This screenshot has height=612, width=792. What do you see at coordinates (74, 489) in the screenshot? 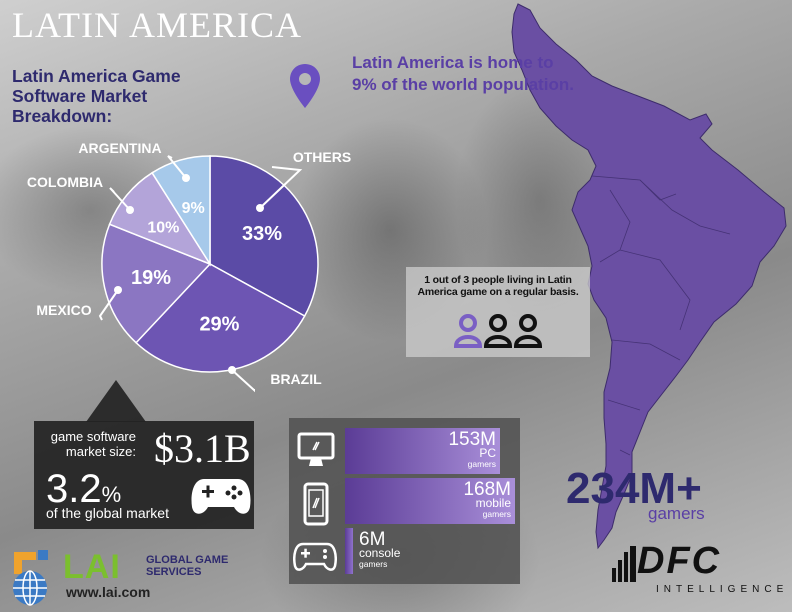
I see `global-share-value: 3.2` at bounding box center [74, 489].